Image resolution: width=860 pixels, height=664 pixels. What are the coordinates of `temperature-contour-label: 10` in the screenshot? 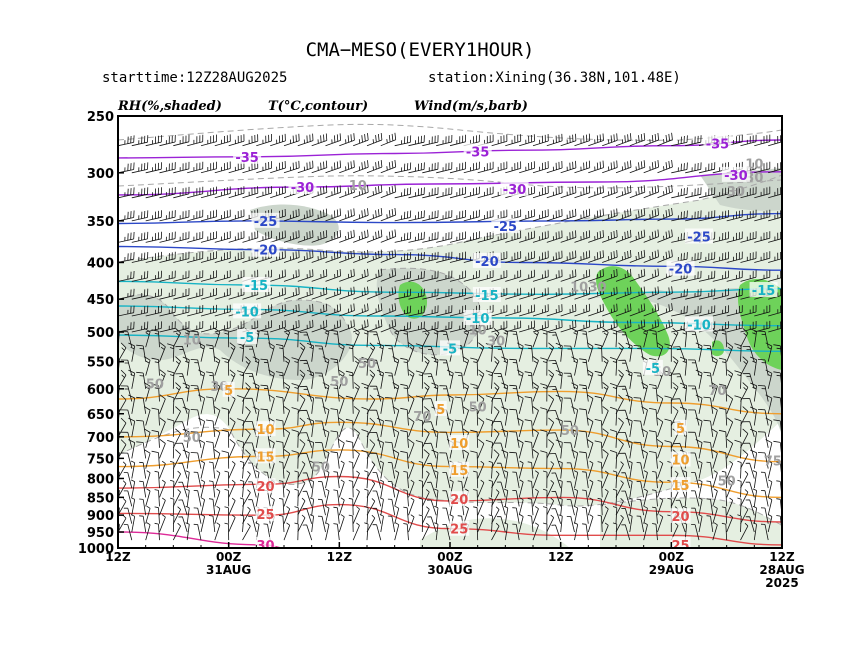 It's located at (266, 430).